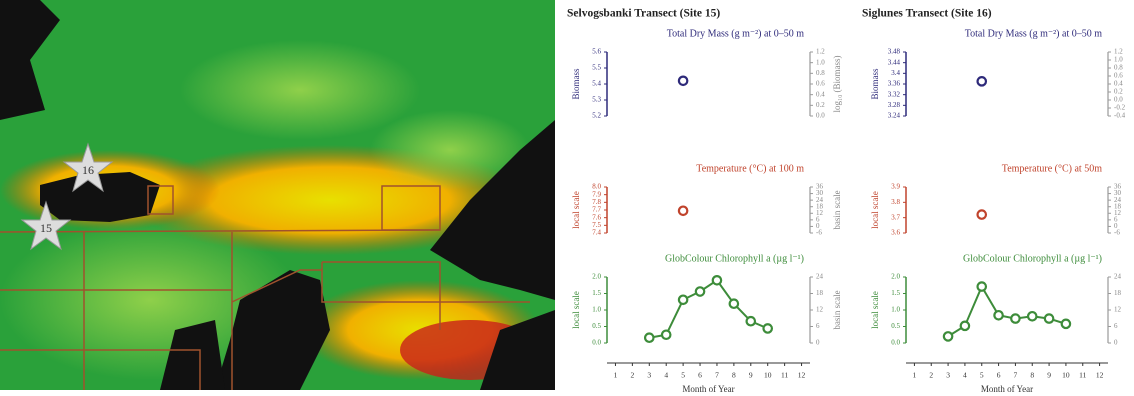 The height and width of the screenshot is (396, 1134). I want to click on chart-title: Temperature (°C) at 50m, so click(1052, 168).